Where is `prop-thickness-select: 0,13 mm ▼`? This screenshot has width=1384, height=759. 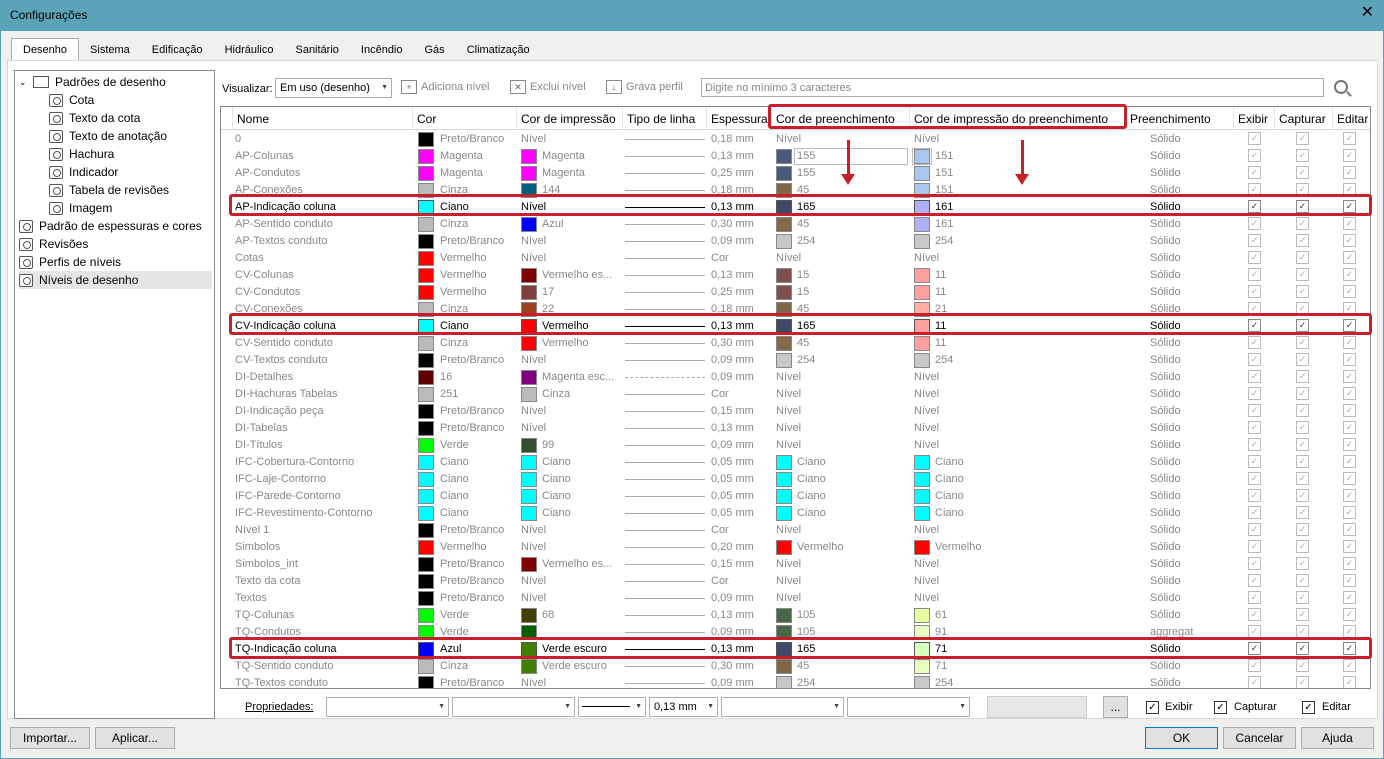
prop-thickness-select: 0,13 mm ▼ is located at coordinates (683, 707).